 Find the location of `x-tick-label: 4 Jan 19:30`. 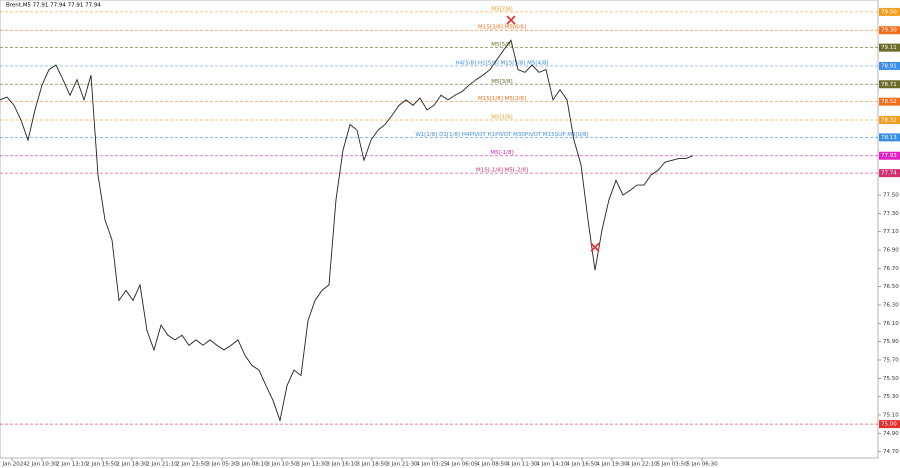

x-tick-label: 4 Jan 19:30 is located at coordinates (612, 465).